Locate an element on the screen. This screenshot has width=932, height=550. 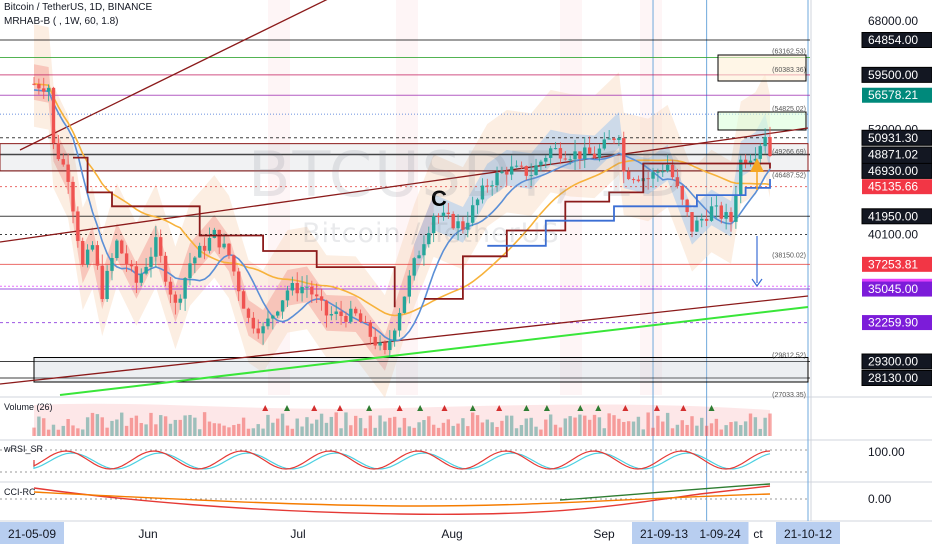
cci-axis-label: 0.00 is located at coordinates (880, 499).